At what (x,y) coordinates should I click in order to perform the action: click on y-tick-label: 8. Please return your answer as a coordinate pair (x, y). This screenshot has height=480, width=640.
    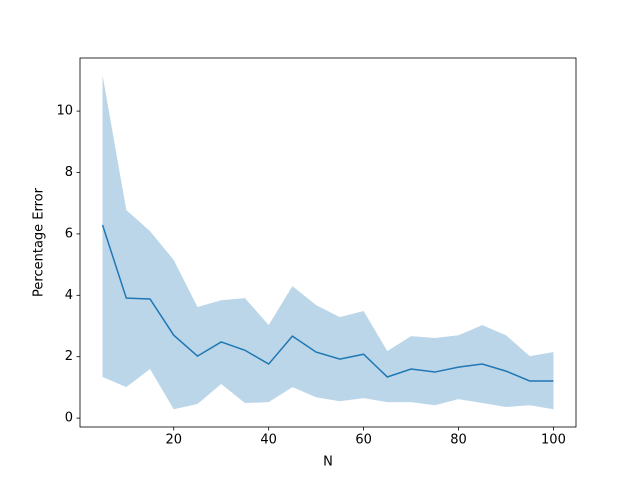
    Looking at the image, I should click on (69, 172).